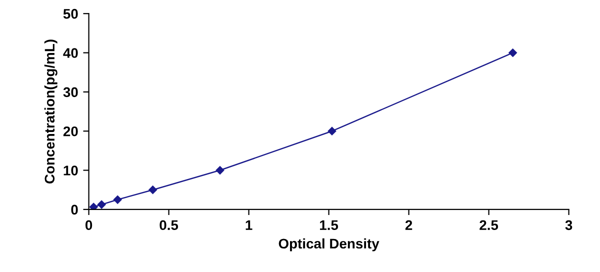 The height and width of the screenshot is (272, 600). Describe the element at coordinates (88, 225) in the screenshot. I see `x-tick-label: 0` at that location.